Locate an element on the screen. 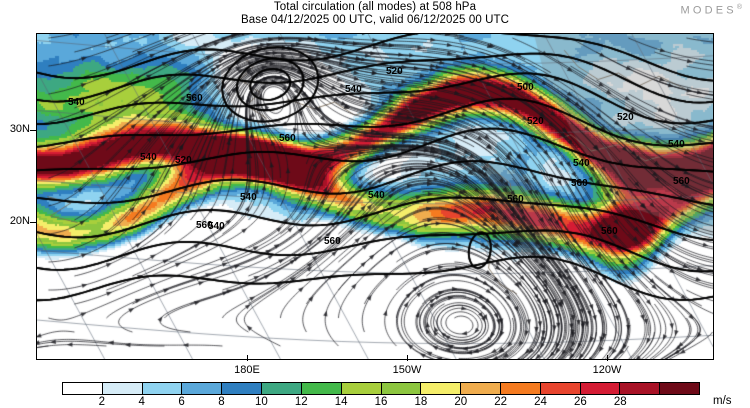 This screenshot has width=750, height=408. colorbar-tick-20: 20 is located at coordinates (461, 402).